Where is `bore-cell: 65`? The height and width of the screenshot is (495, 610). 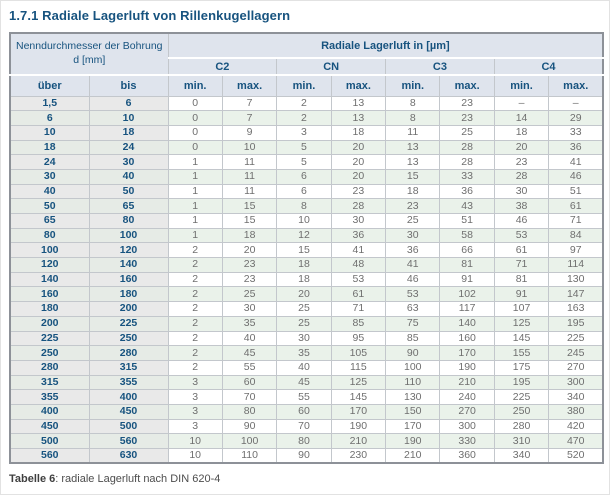 bore-cell: 65 is located at coordinates (49, 221).